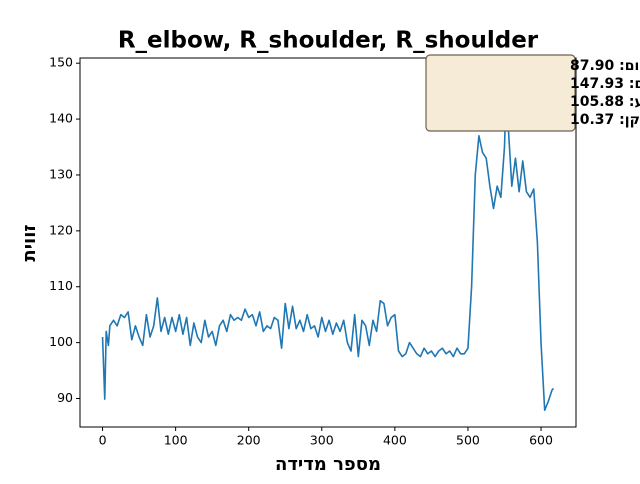 This screenshot has height=484, width=640. I want to click on x-tick-label: 100, so click(176, 440).